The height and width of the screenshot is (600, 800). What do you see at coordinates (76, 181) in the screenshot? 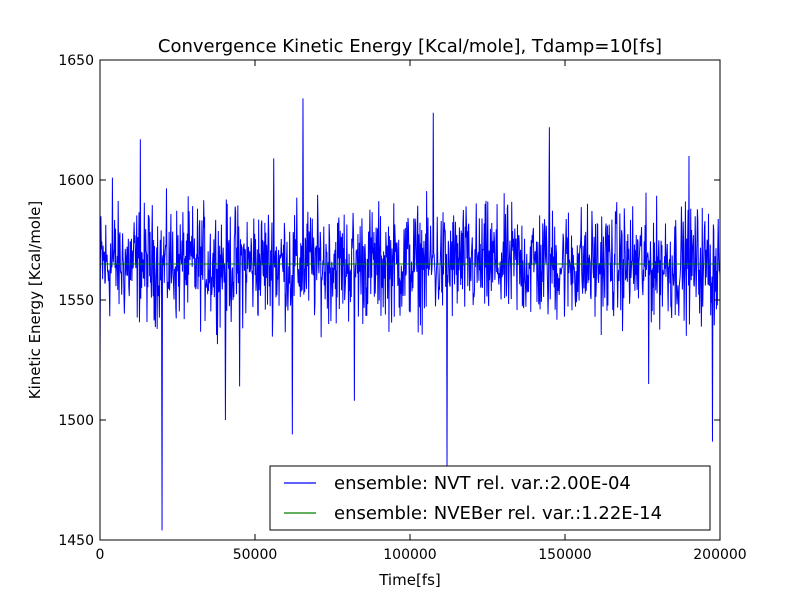
I see `y-tick-label: 1600` at bounding box center [76, 181].